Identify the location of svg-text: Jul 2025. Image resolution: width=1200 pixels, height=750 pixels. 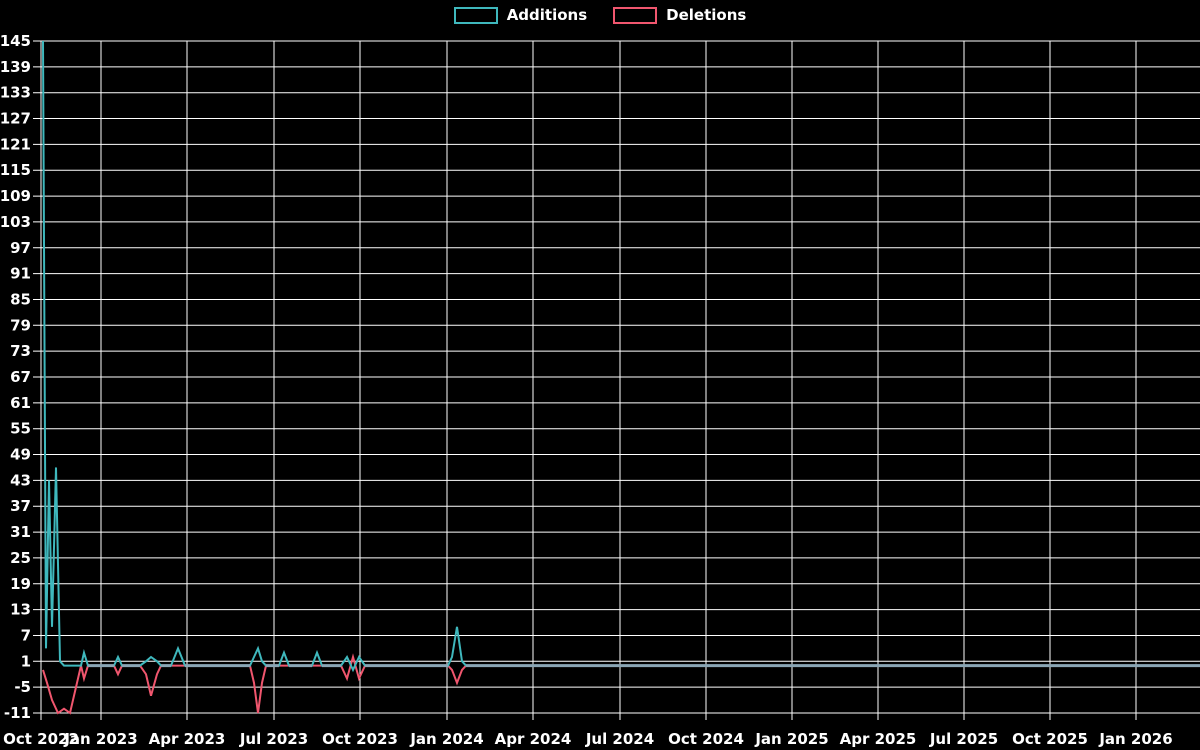
(963, 739).